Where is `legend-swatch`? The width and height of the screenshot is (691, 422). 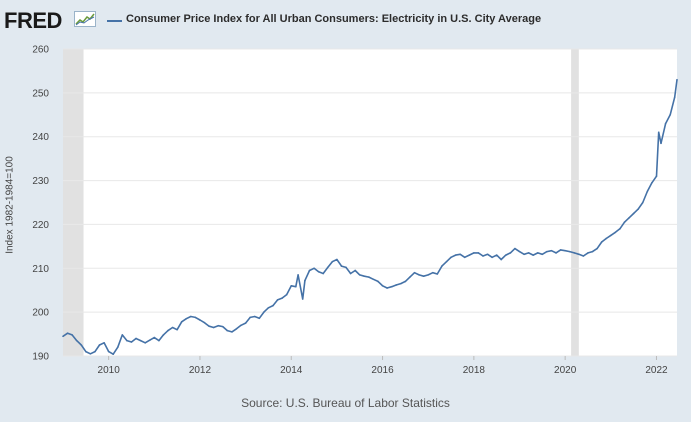 legend-swatch is located at coordinates (114, 21).